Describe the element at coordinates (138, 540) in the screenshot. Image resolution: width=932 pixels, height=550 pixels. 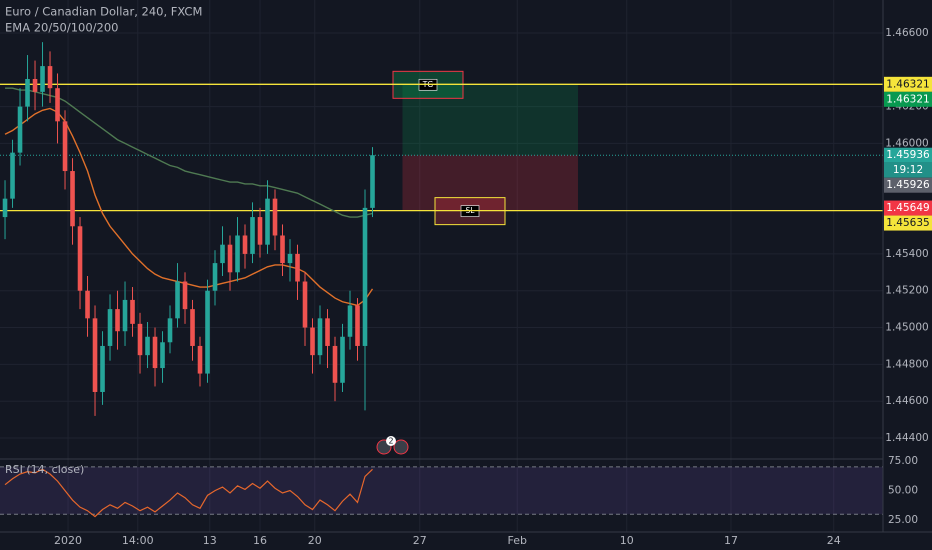
I see `x-tick-label: 14:00` at that location.